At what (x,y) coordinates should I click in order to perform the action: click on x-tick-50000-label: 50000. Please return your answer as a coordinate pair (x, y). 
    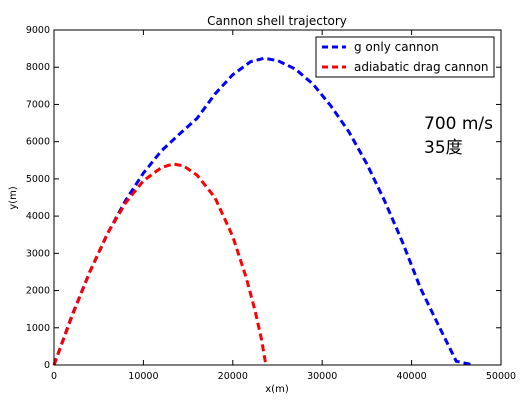
    Looking at the image, I should click on (501, 376).